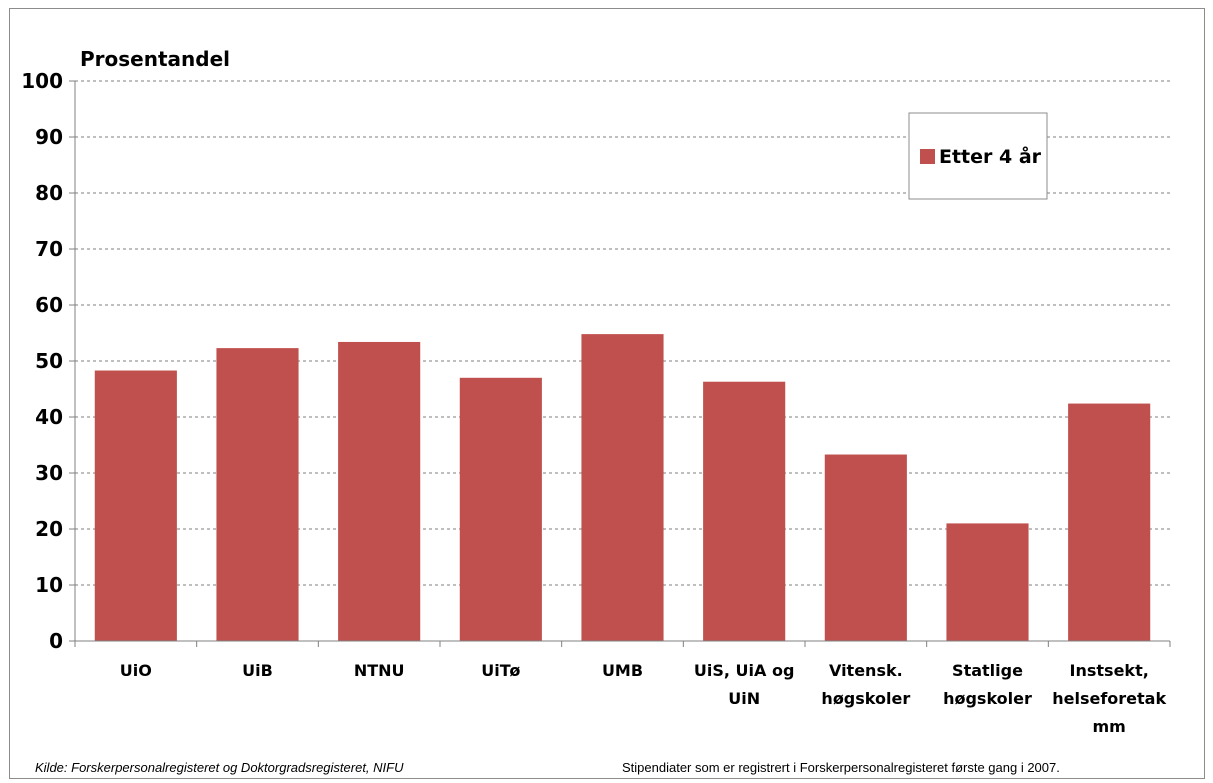 Image resolution: width=1213 pixels, height=783 pixels. What do you see at coordinates (866, 670) in the screenshot?
I see `x-tick-label: Vitensk.` at bounding box center [866, 670].